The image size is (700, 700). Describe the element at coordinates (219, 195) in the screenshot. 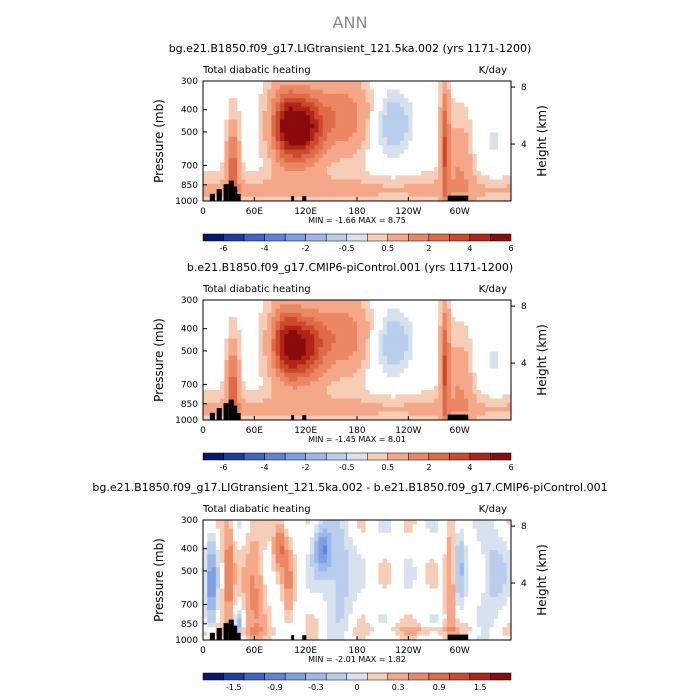

I see `terrain-block` at that location.